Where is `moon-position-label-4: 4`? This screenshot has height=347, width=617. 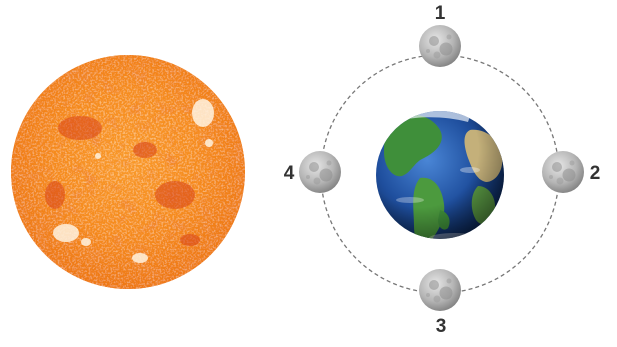
moon-position-label-4: 4 is located at coordinates (289, 173).